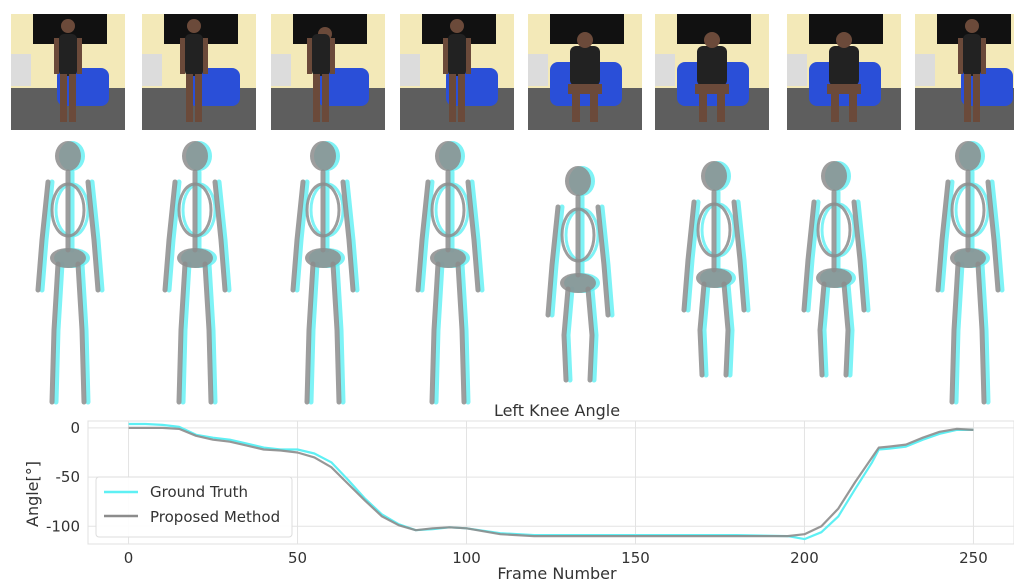 This screenshot has width=1014, height=585. I want to click on x-tick-label: 200, so click(804, 558).